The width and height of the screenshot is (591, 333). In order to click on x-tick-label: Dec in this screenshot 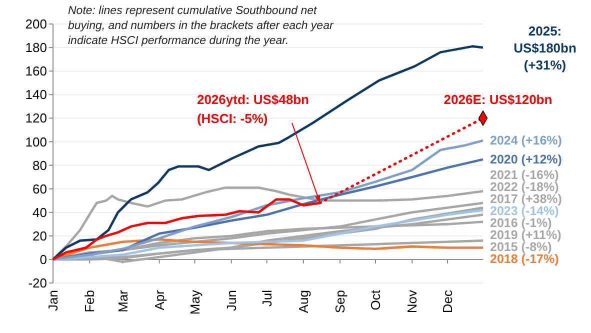, I will do `click(448, 302)`.